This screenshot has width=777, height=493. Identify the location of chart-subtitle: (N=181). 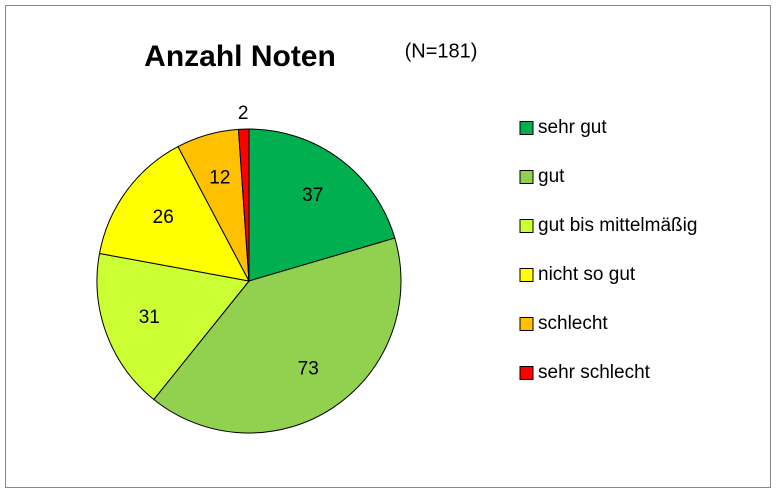
(441, 51).